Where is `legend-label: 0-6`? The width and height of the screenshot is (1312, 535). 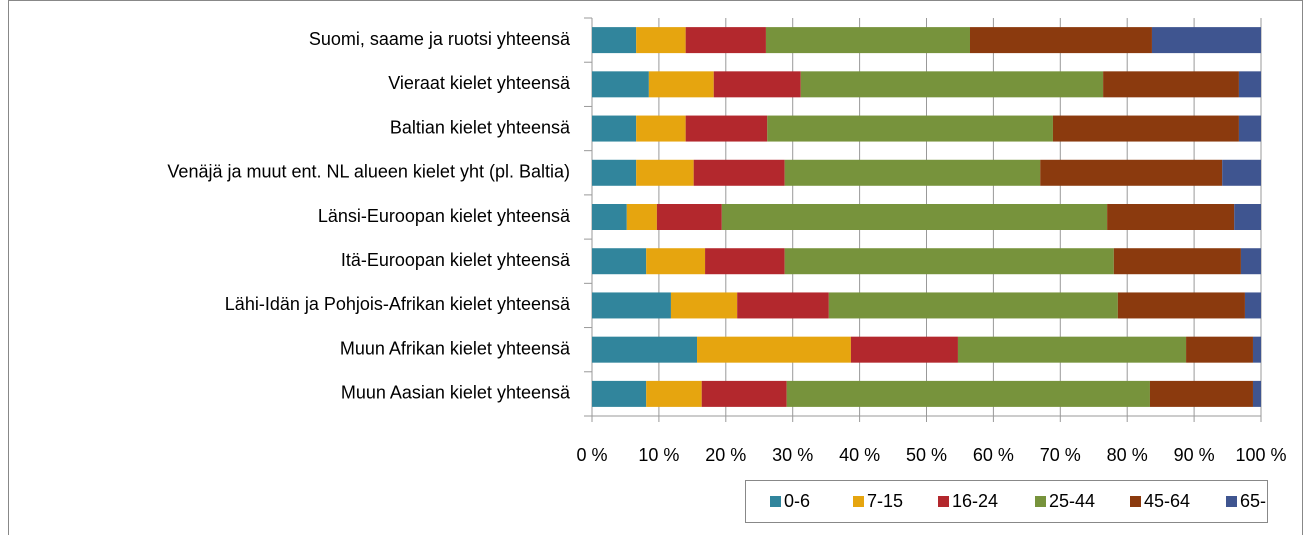
legend-label: 0-6 is located at coordinates (797, 501).